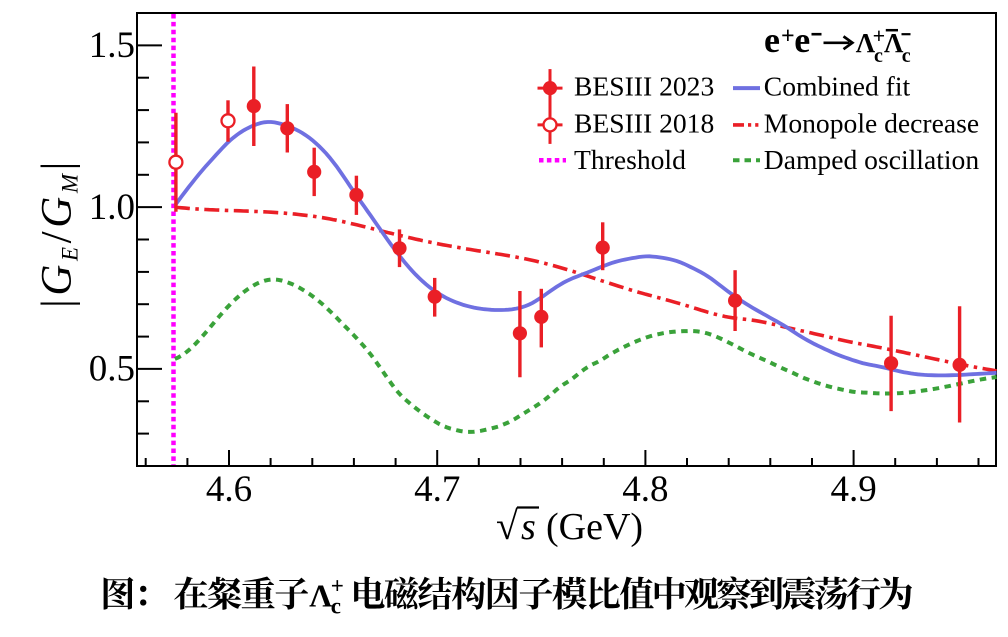  I want to click on svg-text: |GE/GM|, so click(58, 233).